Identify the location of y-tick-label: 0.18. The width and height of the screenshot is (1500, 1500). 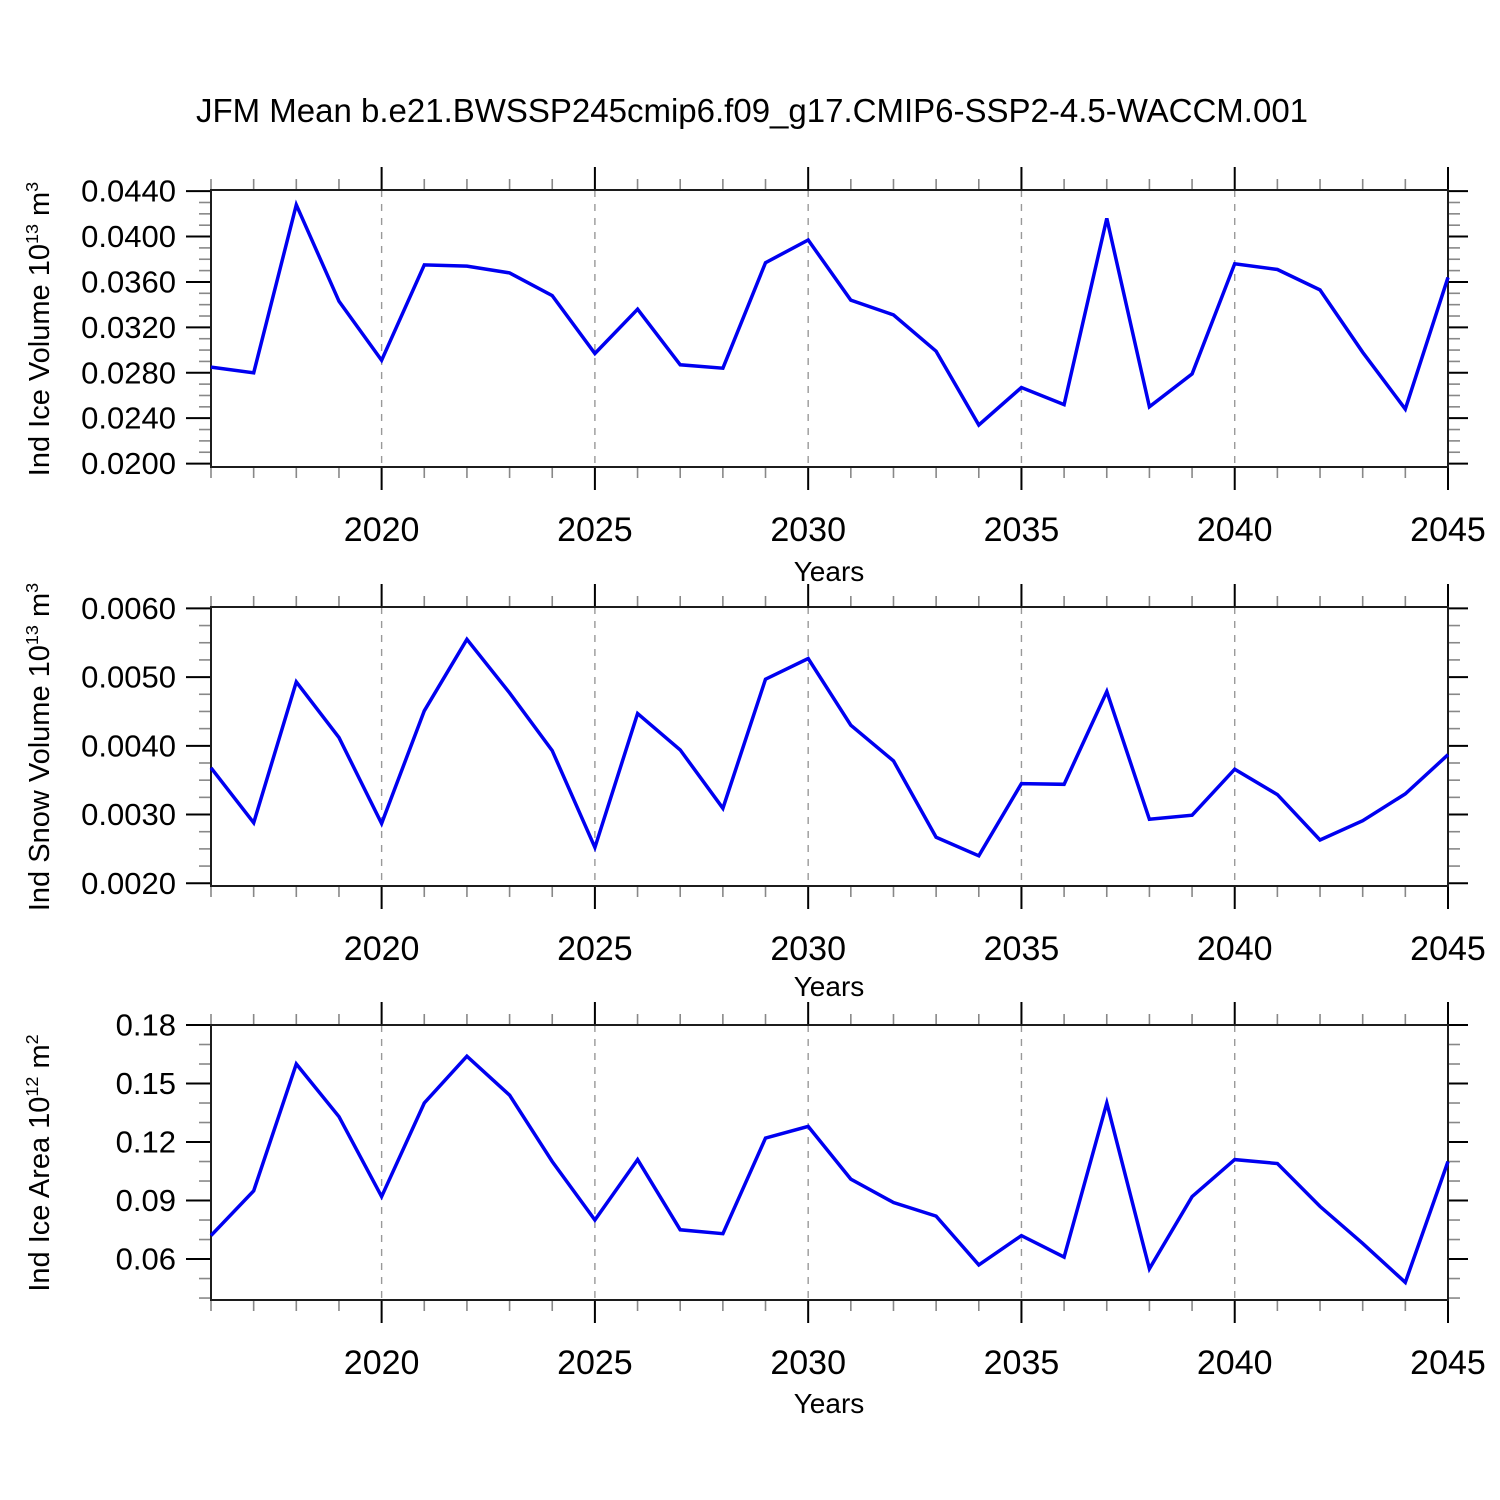
(146, 1025).